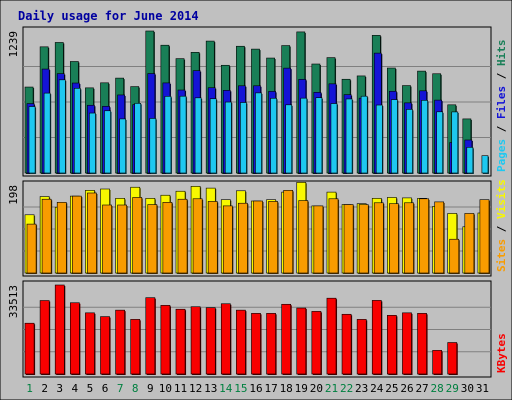 Image resolution: width=512 pixels, height=404 pixels. What do you see at coordinates (501, 225) in the screenshot?
I see `panel-side-label: Sites / Visits` at bounding box center [501, 225].